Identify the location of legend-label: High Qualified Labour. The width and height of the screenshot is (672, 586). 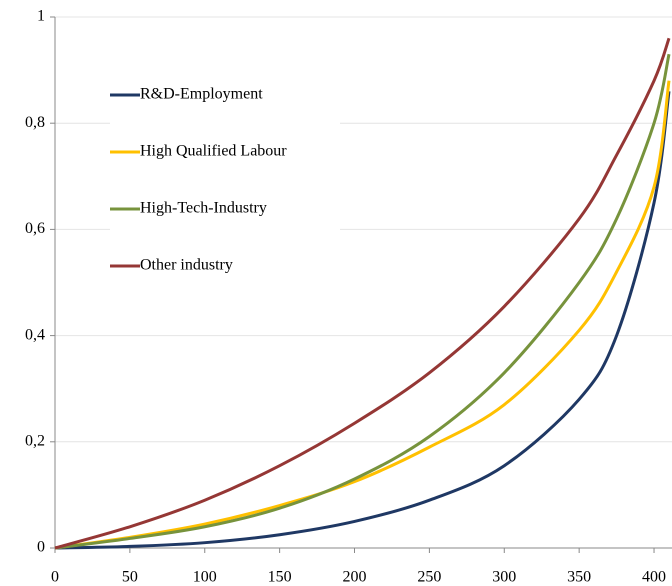
(213, 151).